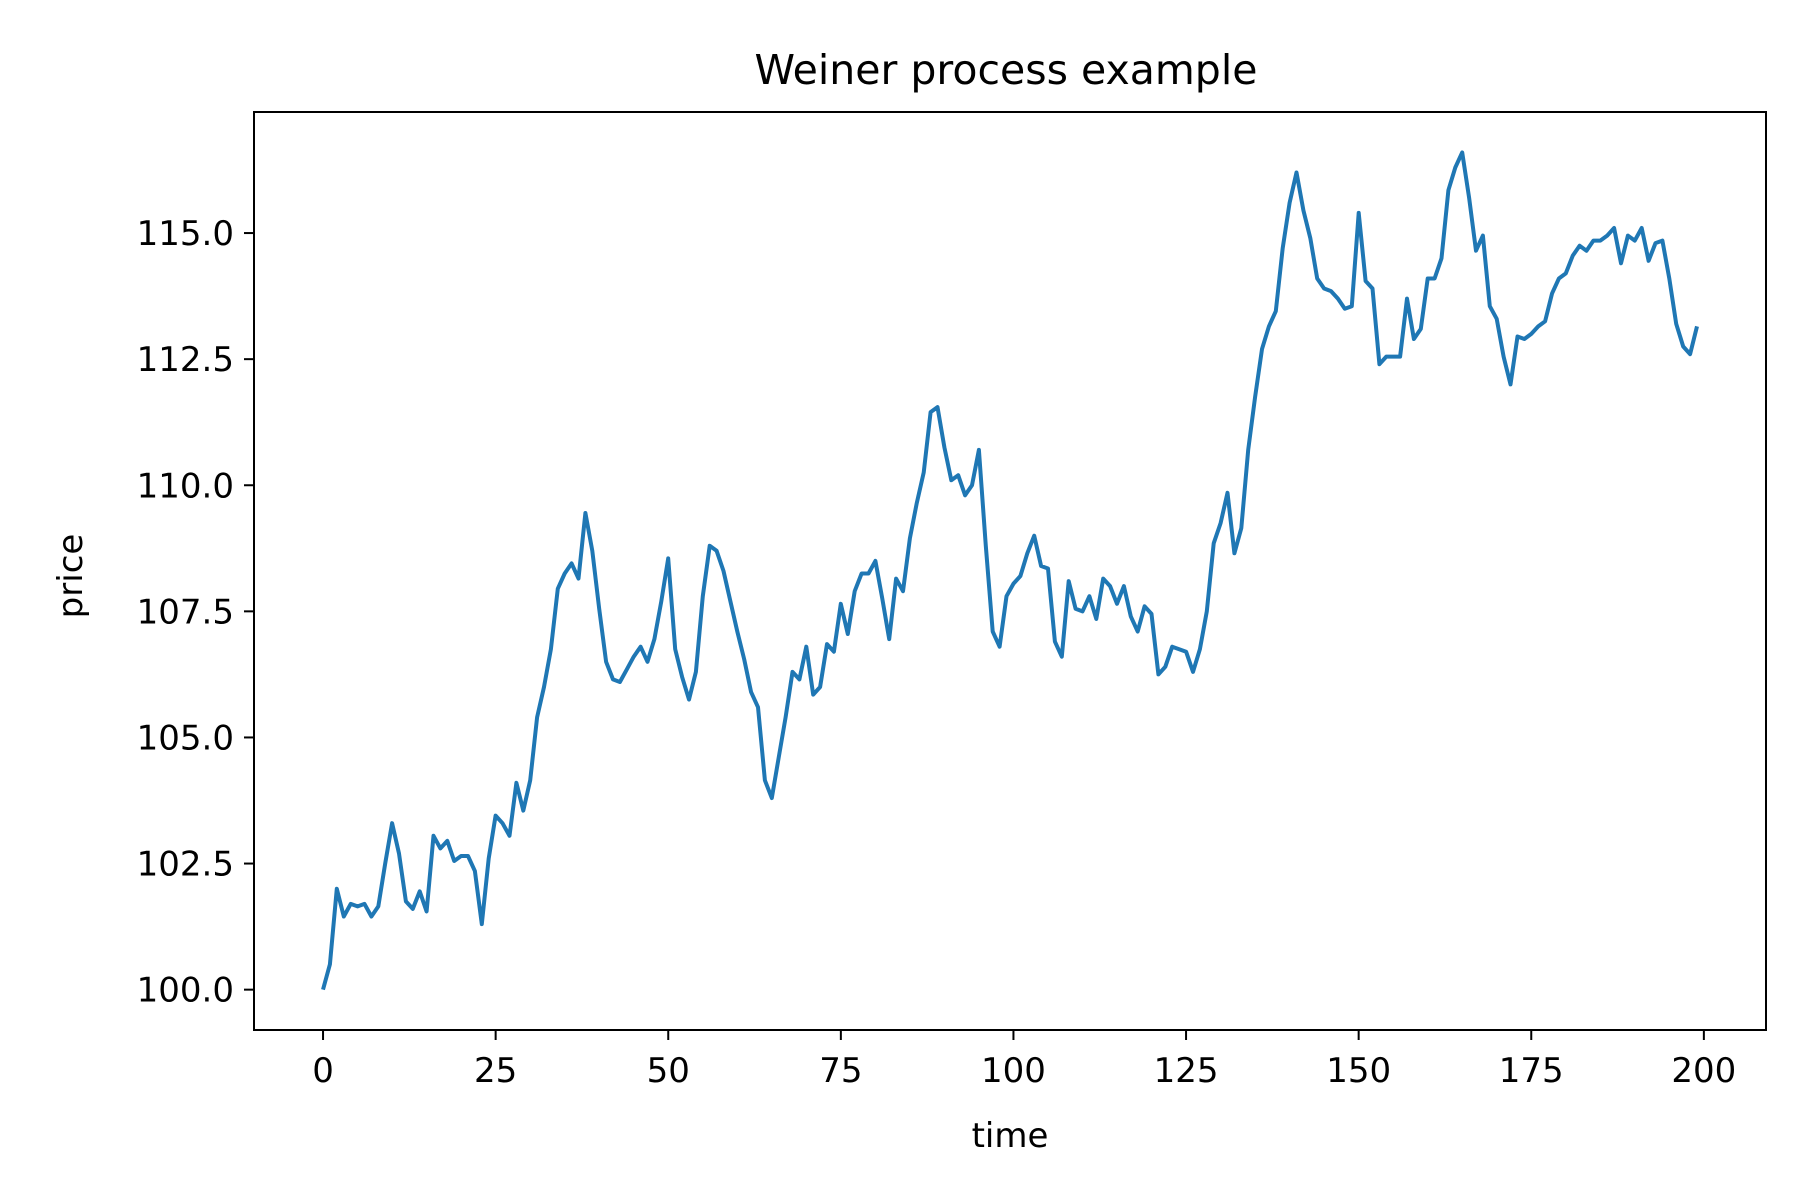 This screenshot has width=1800, height=1200. I want to click on x-tick-label: 150, so click(1358, 1071).